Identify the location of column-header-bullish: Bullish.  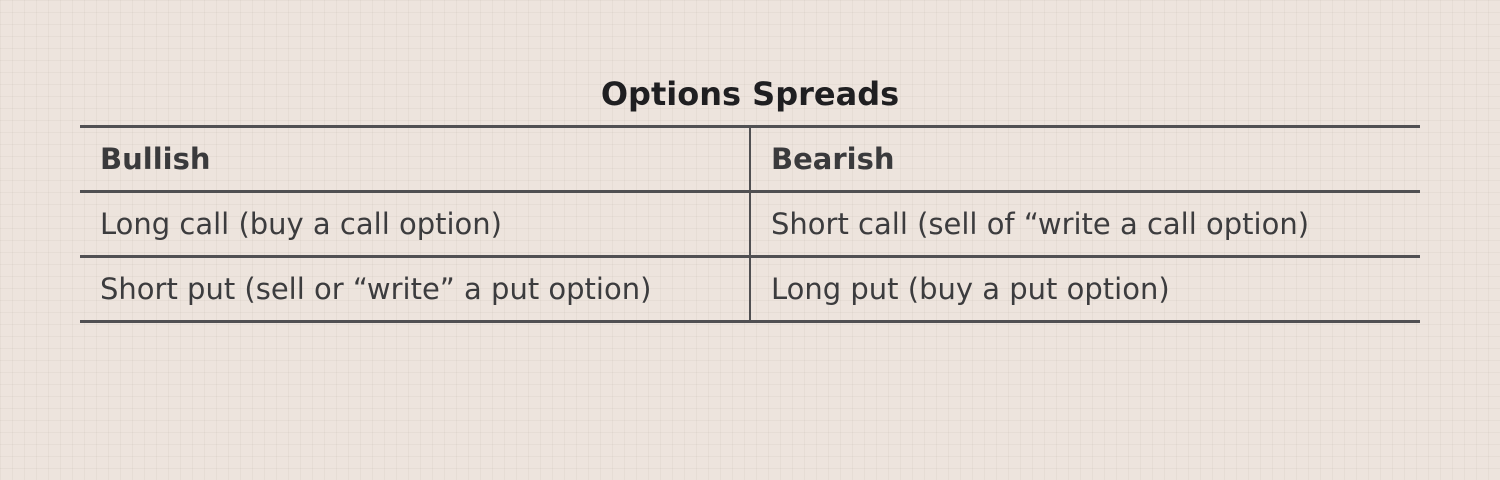
(415, 159).